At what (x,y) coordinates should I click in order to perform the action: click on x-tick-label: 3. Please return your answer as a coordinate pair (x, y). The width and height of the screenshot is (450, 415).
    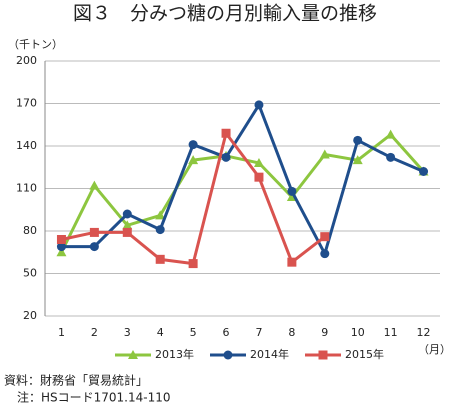
    Looking at the image, I should click on (127, 332).